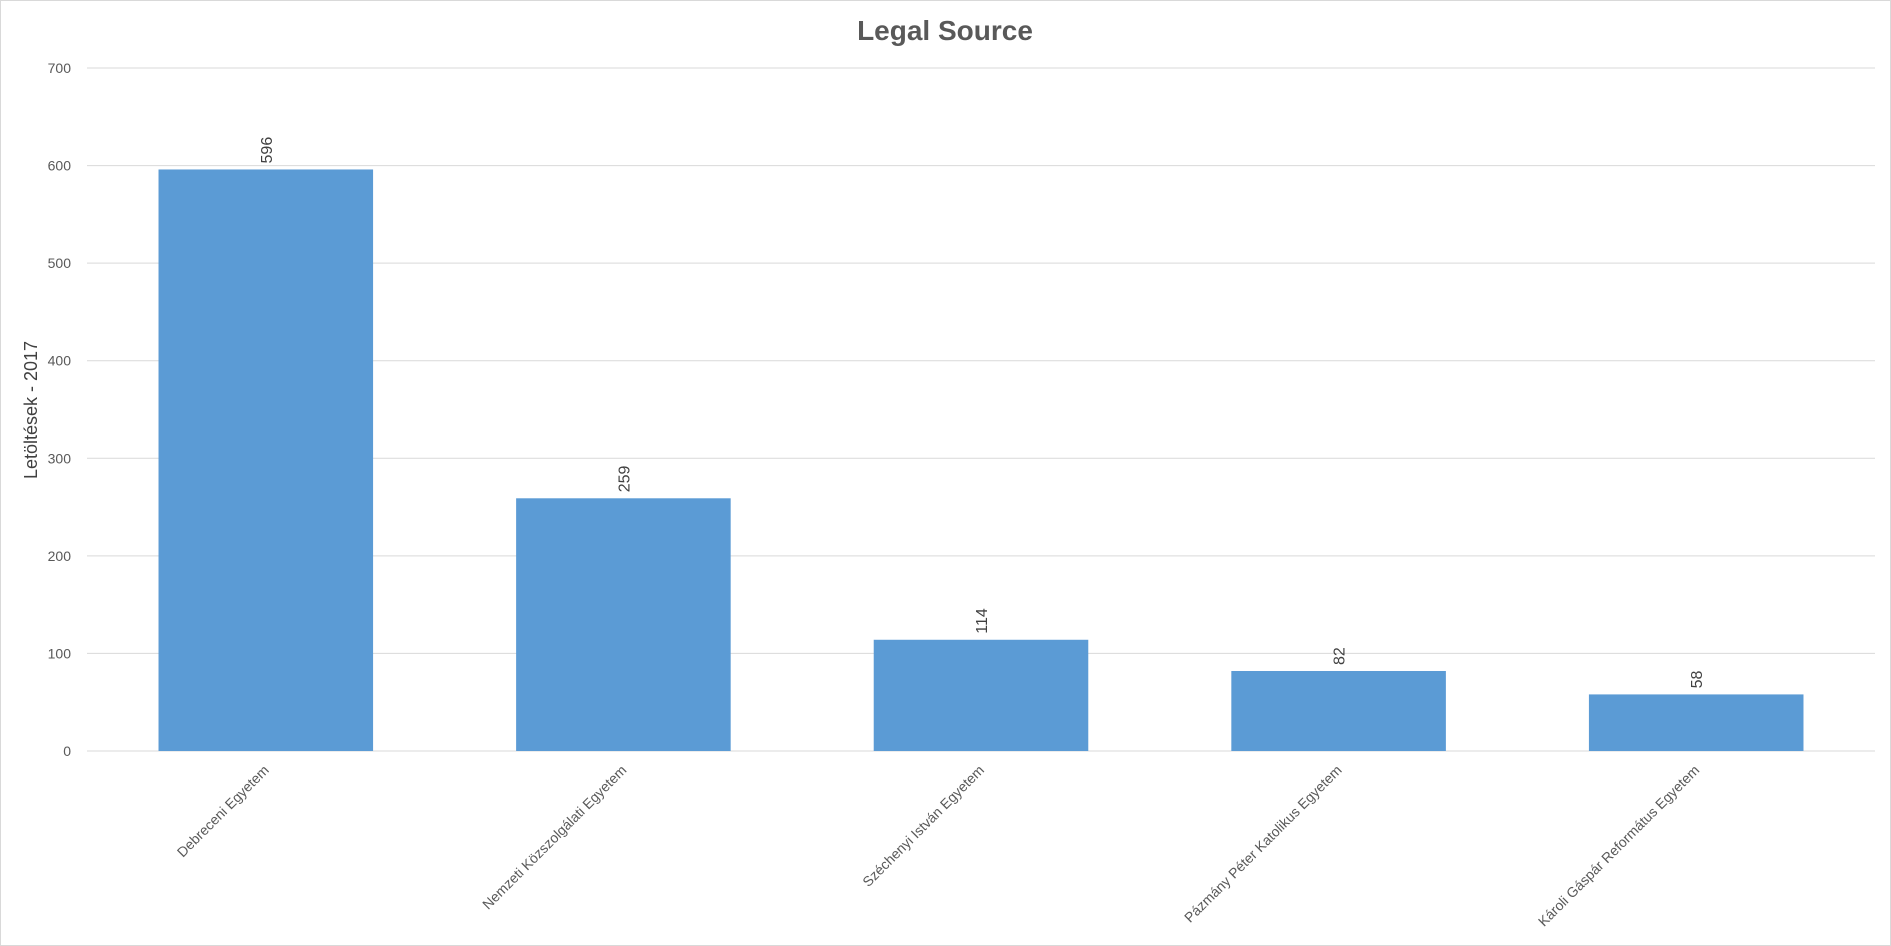 This screenshot has width=1891, height=946. I want to click on x-tick-label: Nemzeti Közszolgálati Egyetem, so click(554, 837).